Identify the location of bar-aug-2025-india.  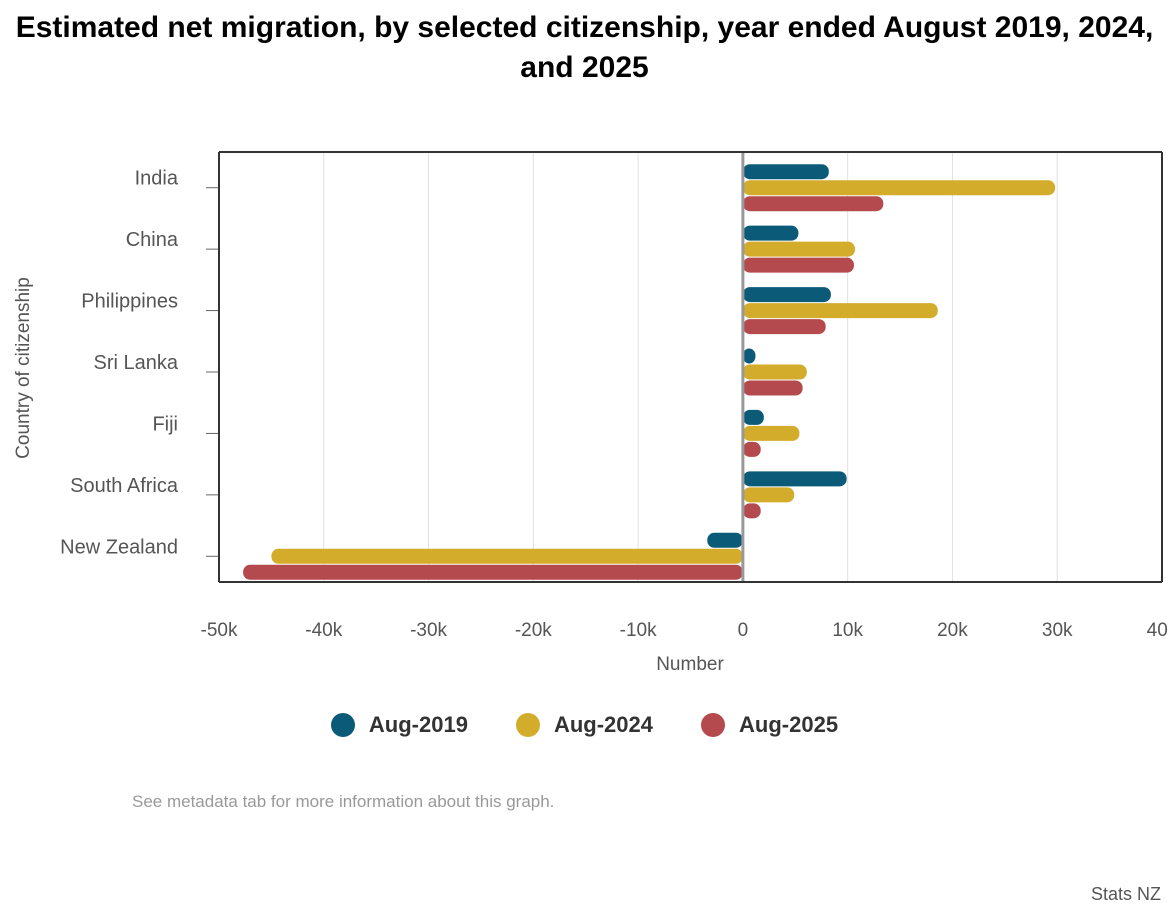
(813, 204).